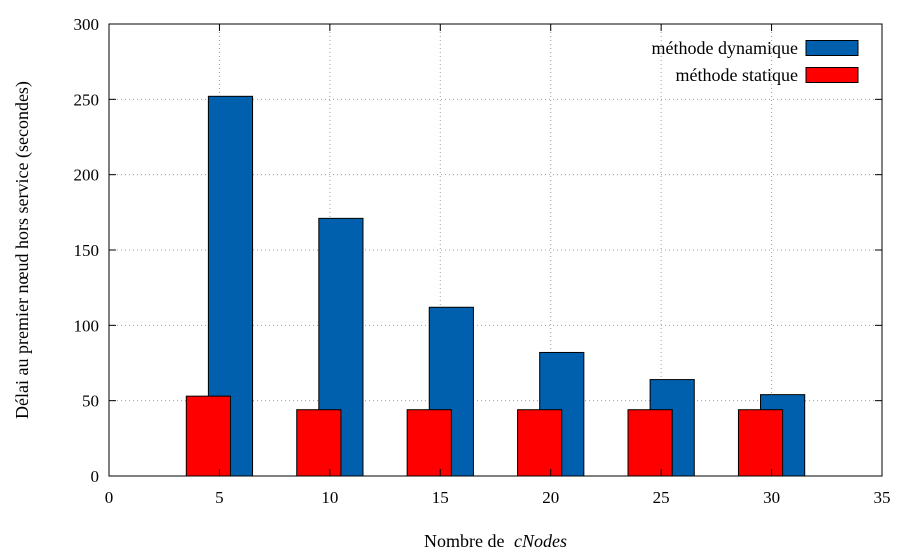 This screenshot has width=897, height=560. I want to click on y-tick-label: 250, so click(87, 99).